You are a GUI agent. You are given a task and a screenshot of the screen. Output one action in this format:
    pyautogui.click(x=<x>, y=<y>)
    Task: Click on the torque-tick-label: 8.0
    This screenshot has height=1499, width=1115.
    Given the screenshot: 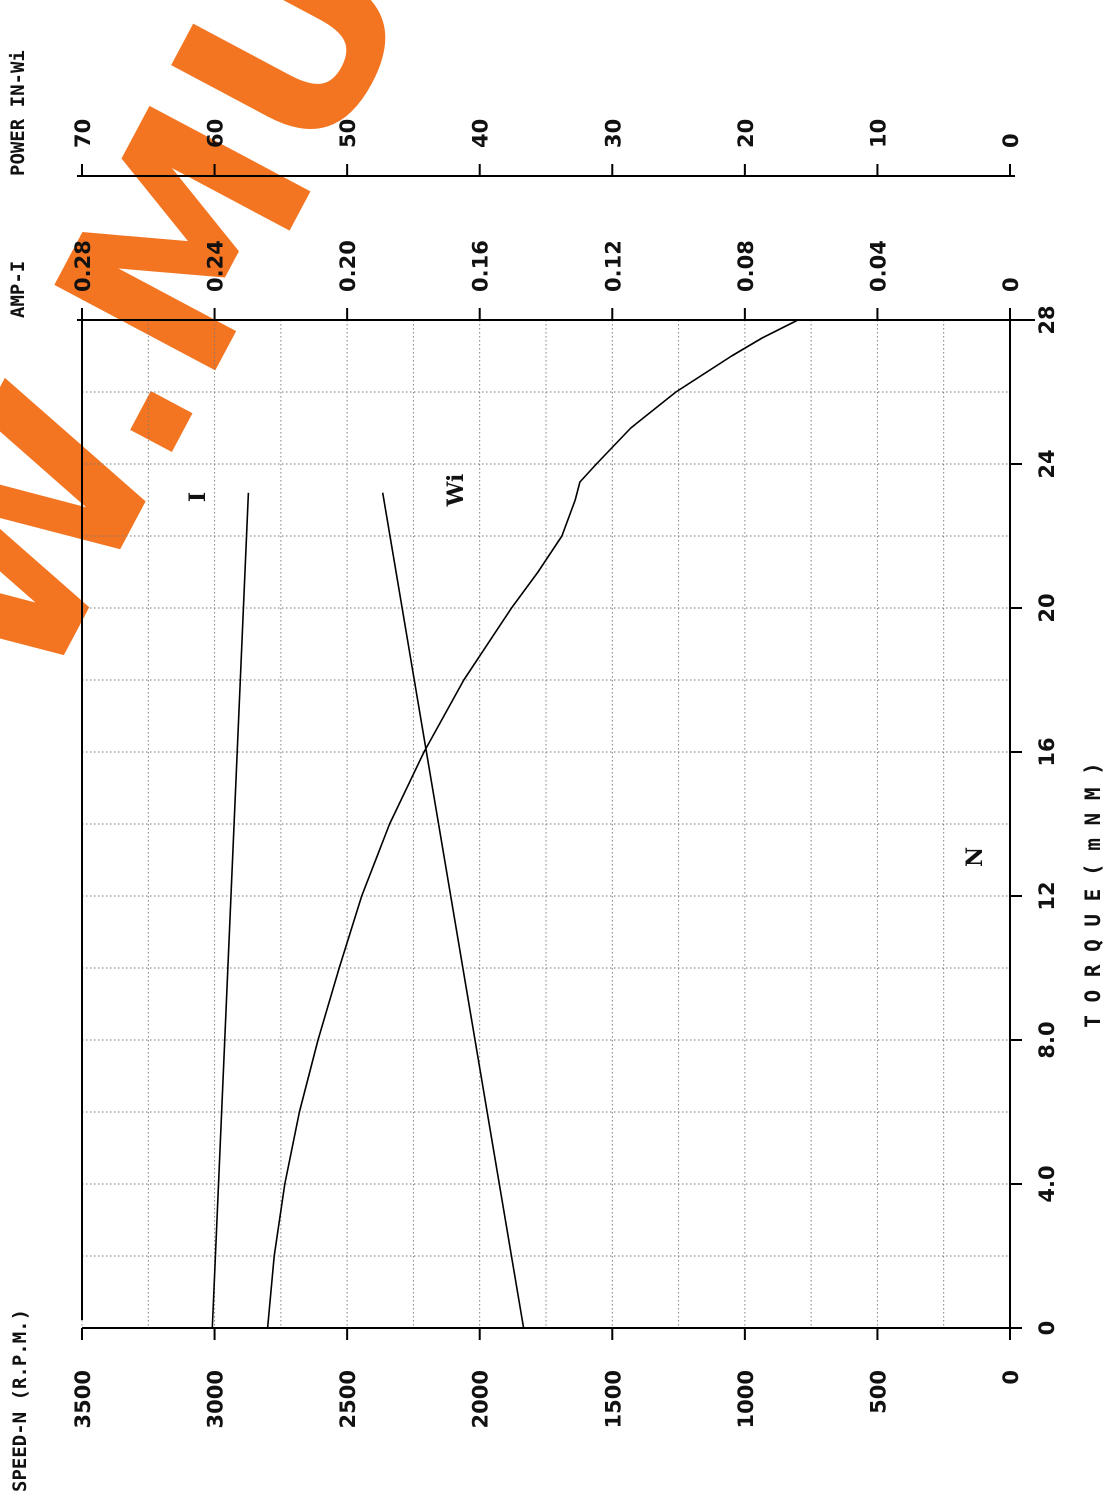 What is the action you would take?
    pyautogui.click(x=1047, y=1039)
    